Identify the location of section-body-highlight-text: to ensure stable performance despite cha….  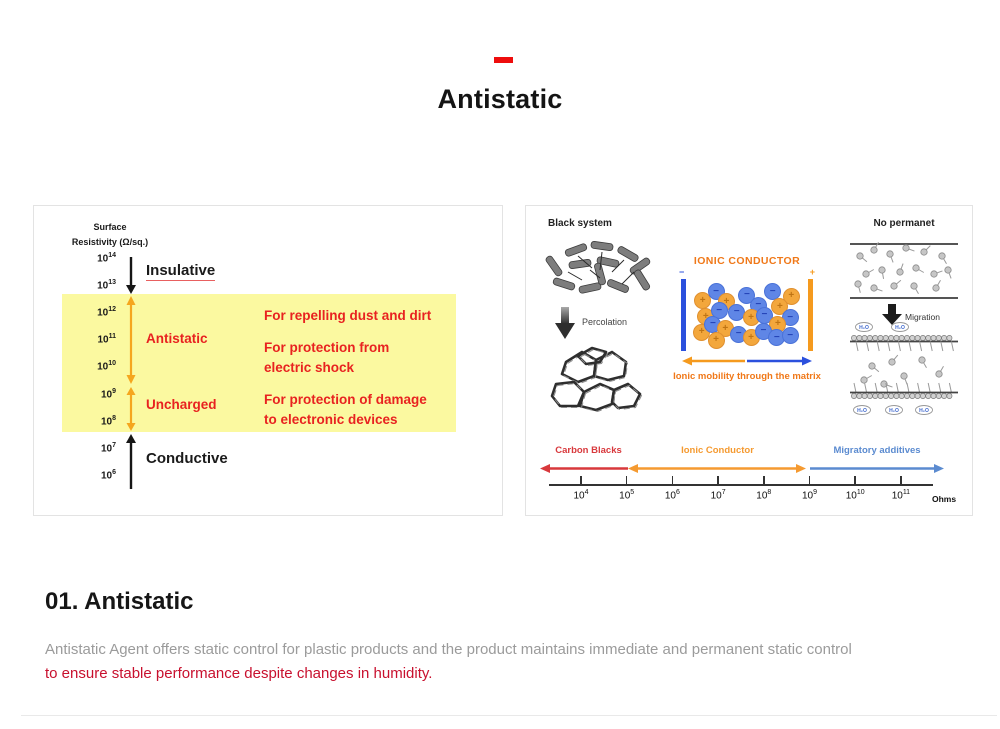
(239, 673).